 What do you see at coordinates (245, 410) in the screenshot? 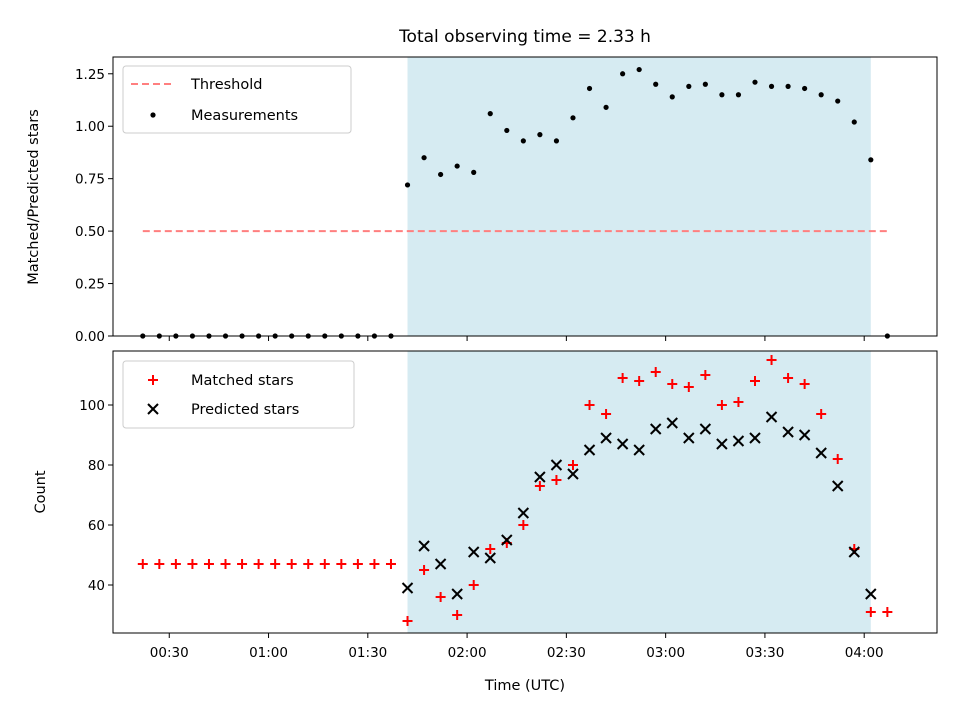
I see `legend-predicted-label: Predicted stars` at bounding box center [245, 410].